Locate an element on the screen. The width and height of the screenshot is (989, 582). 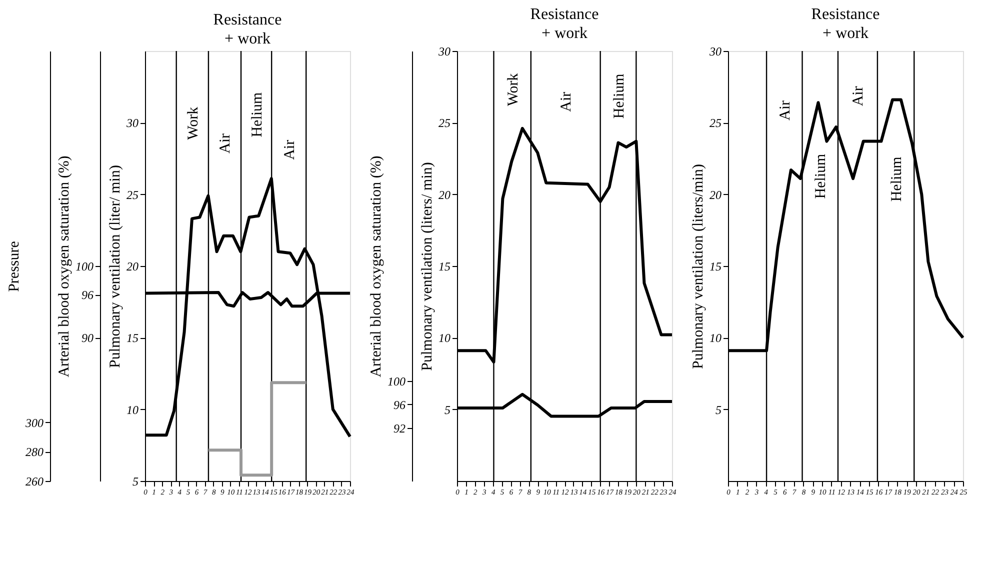
y3-tick-label: 300 is located at coordinates (34, 423).